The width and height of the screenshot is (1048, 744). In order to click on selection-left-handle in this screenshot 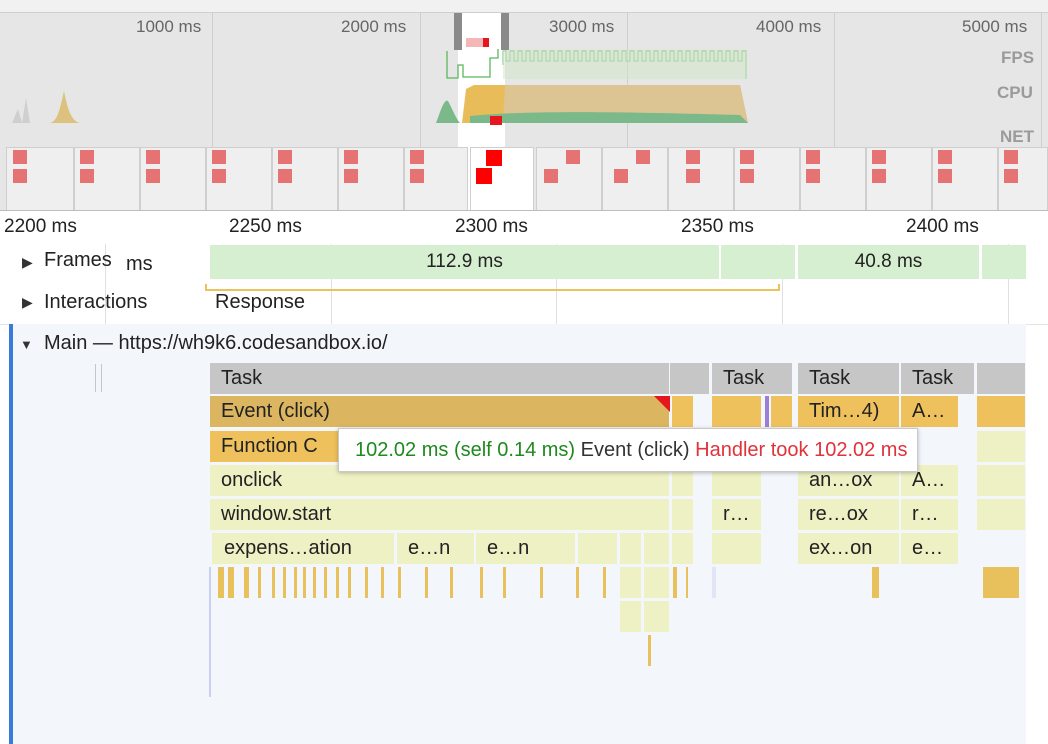, I will do `click(458, 31)`.